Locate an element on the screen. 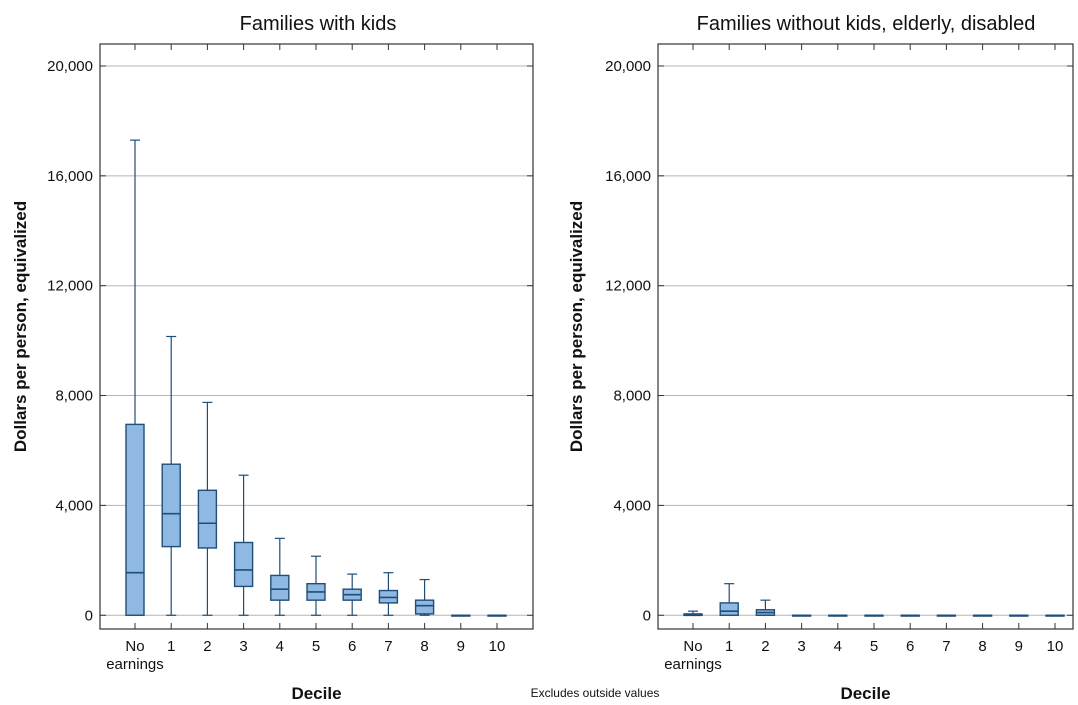 This screenshot has width=1078, height=705. chart-title: Families with kids is located at coordinates (318, 24).